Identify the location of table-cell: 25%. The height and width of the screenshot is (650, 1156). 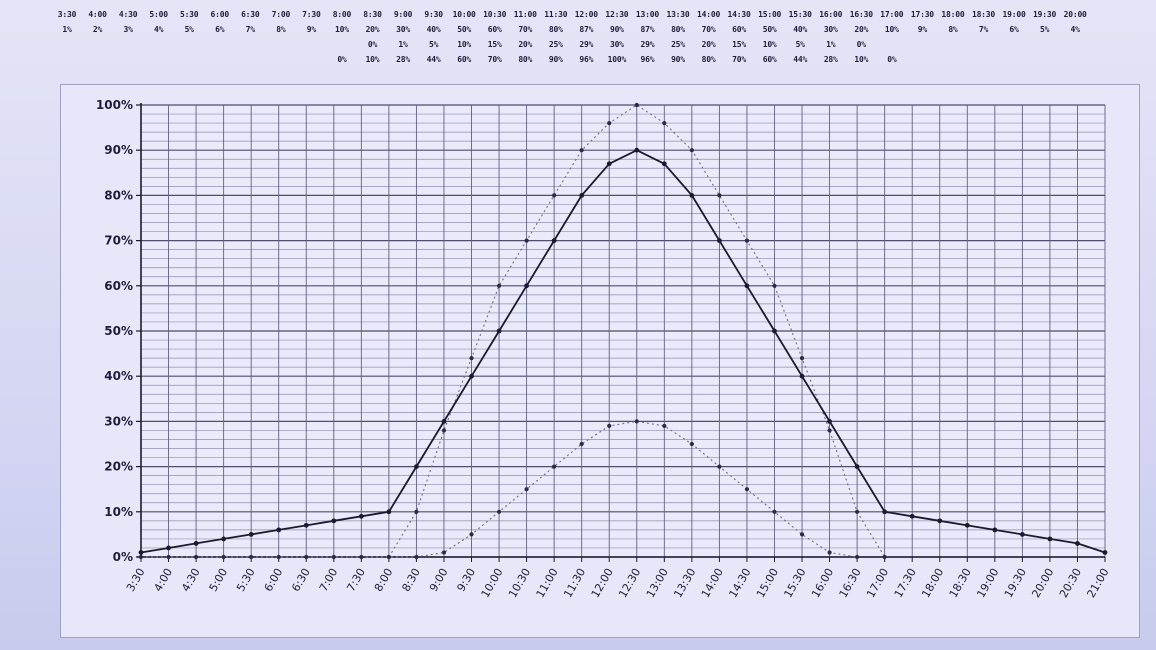
(555, 44).